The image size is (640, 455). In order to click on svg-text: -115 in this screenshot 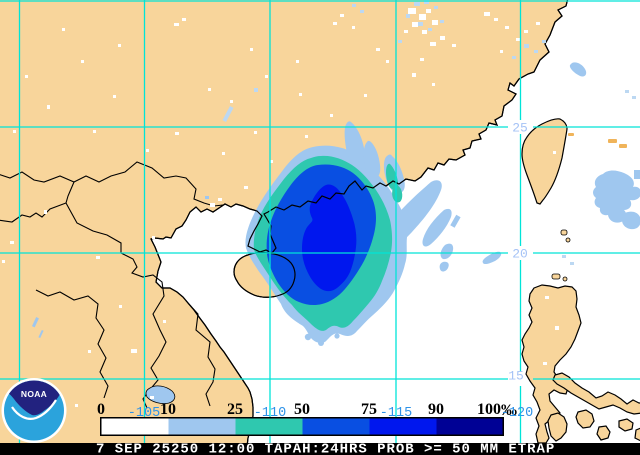, I will do `click(396, 413)`.